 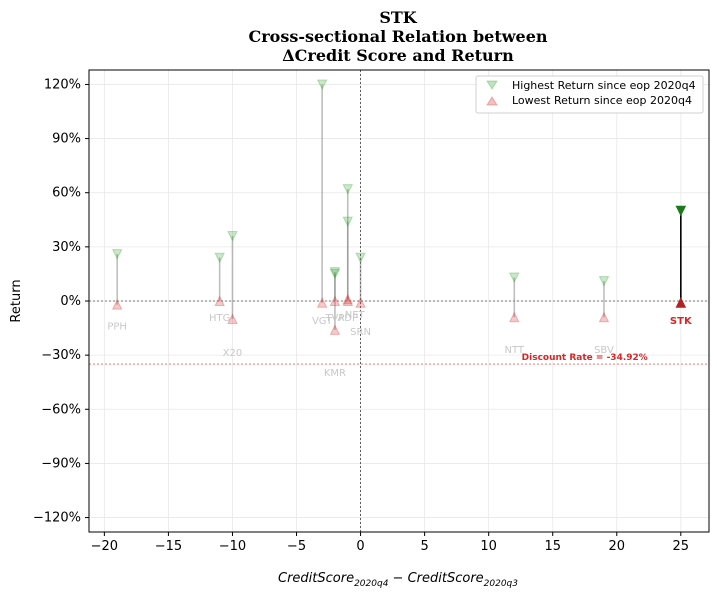 What do you see at coordinates (515, 350) in the screenshot?
I see `ticker-label: NTT` at bounding box center [515, 350].